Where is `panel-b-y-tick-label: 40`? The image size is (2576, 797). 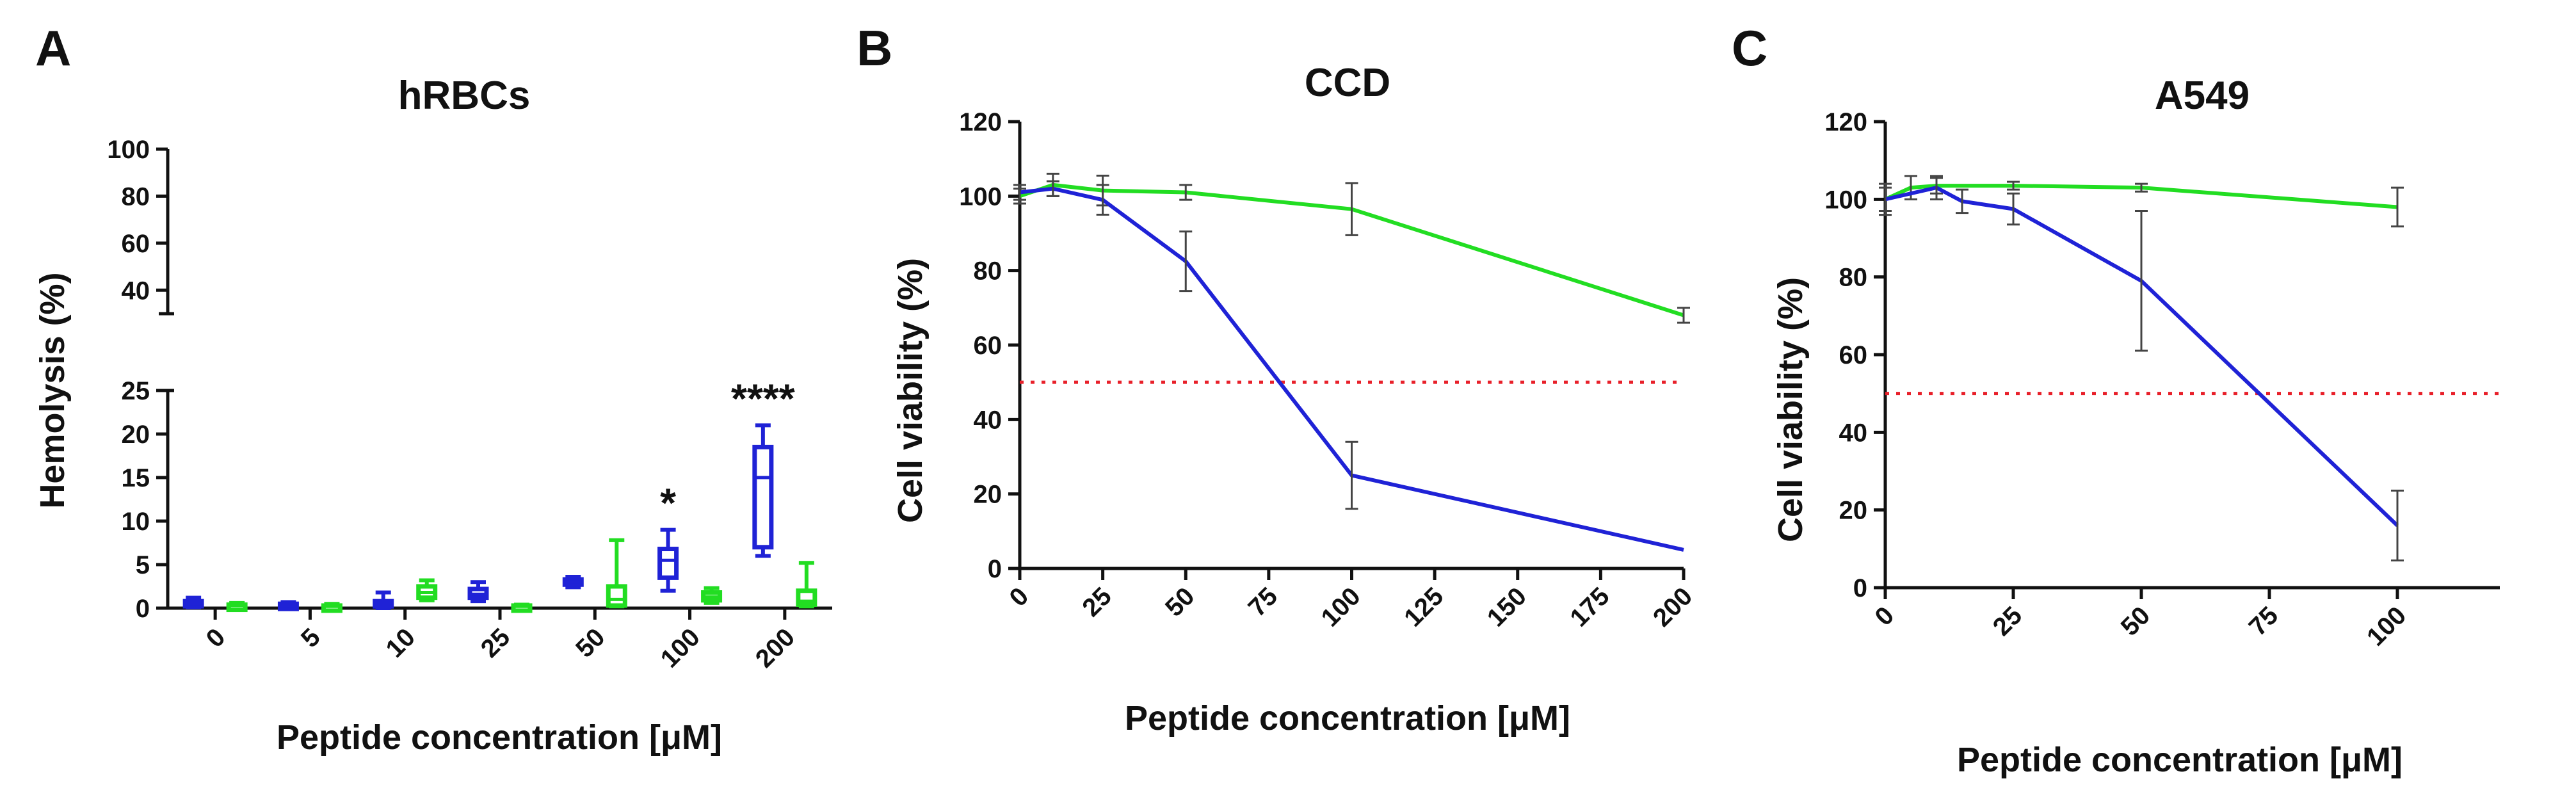
panel-b-y-tick-label: 40 is located at coordinates (988, 420).